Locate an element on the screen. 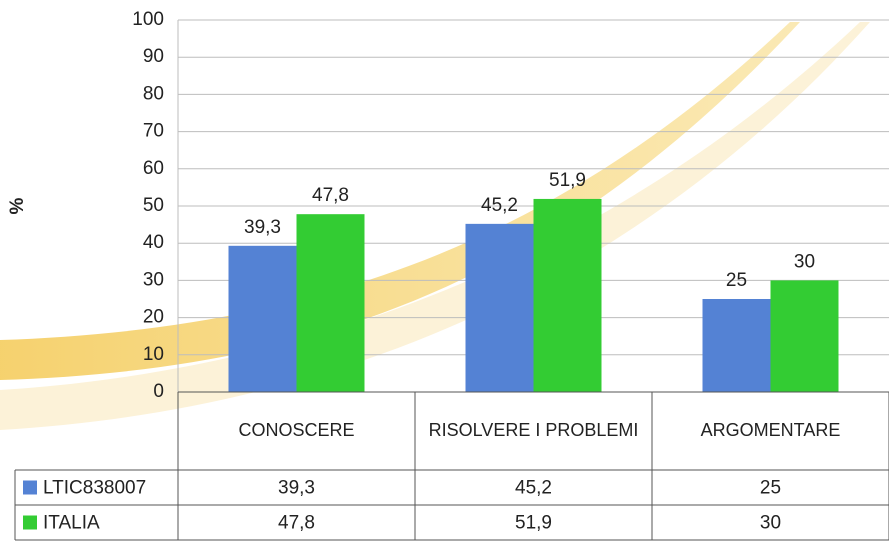 This screenshot has width=889, height=542. data-label: 25 is located at coordinates (736, 280).